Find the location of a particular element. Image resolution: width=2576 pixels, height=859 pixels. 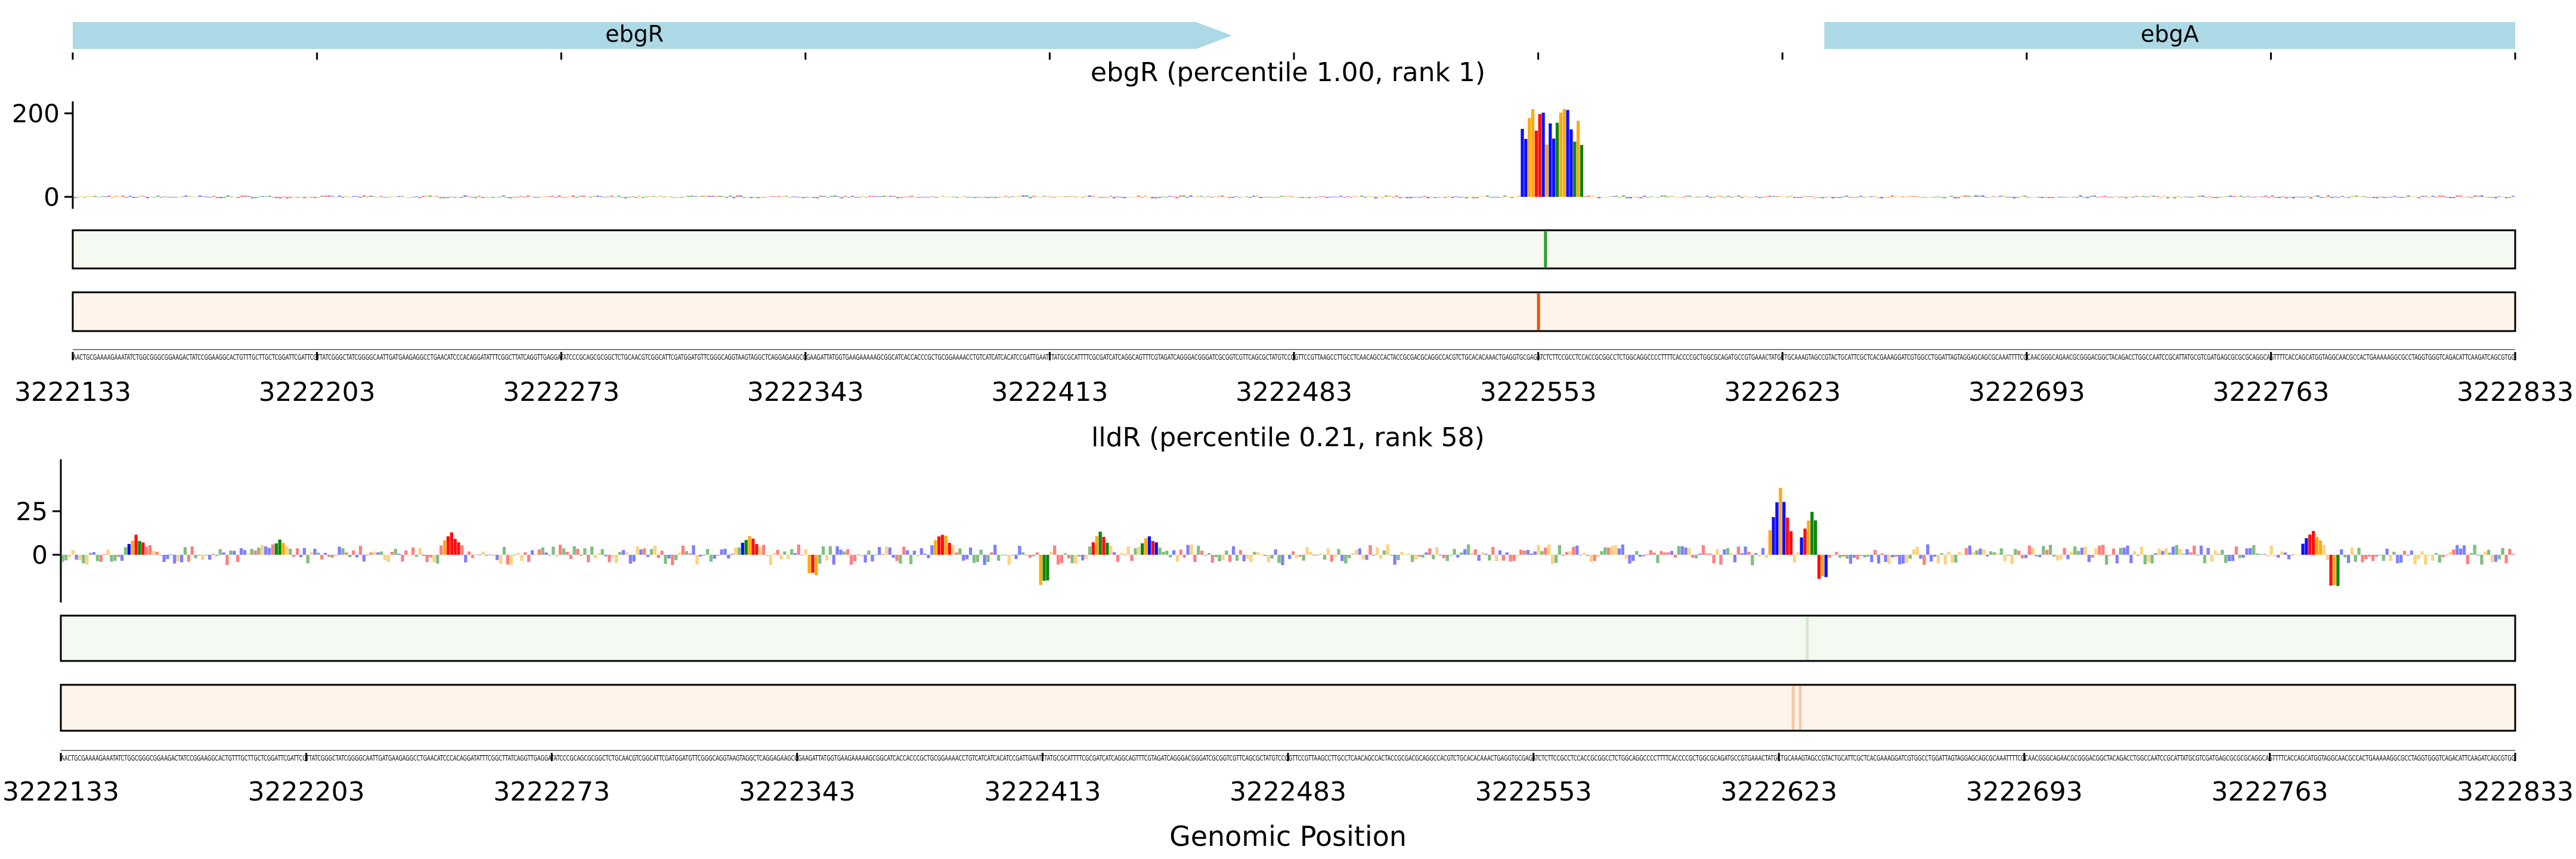

x-tick-label: 3222203 is located at coordinates (307, 792).